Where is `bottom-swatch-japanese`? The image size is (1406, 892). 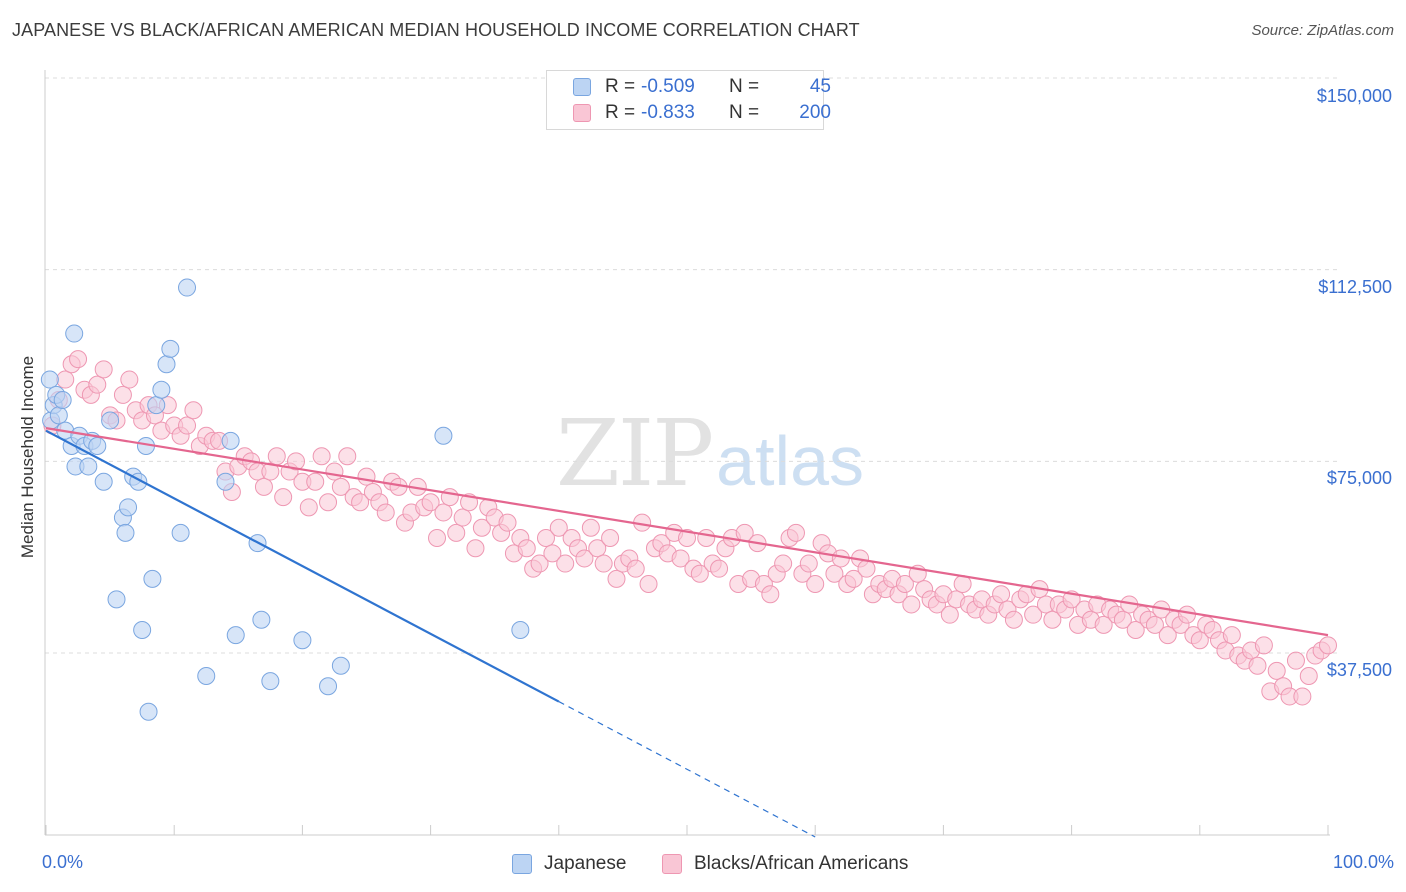 bottom-swatch-japanese is located at coordinates (522, 864).